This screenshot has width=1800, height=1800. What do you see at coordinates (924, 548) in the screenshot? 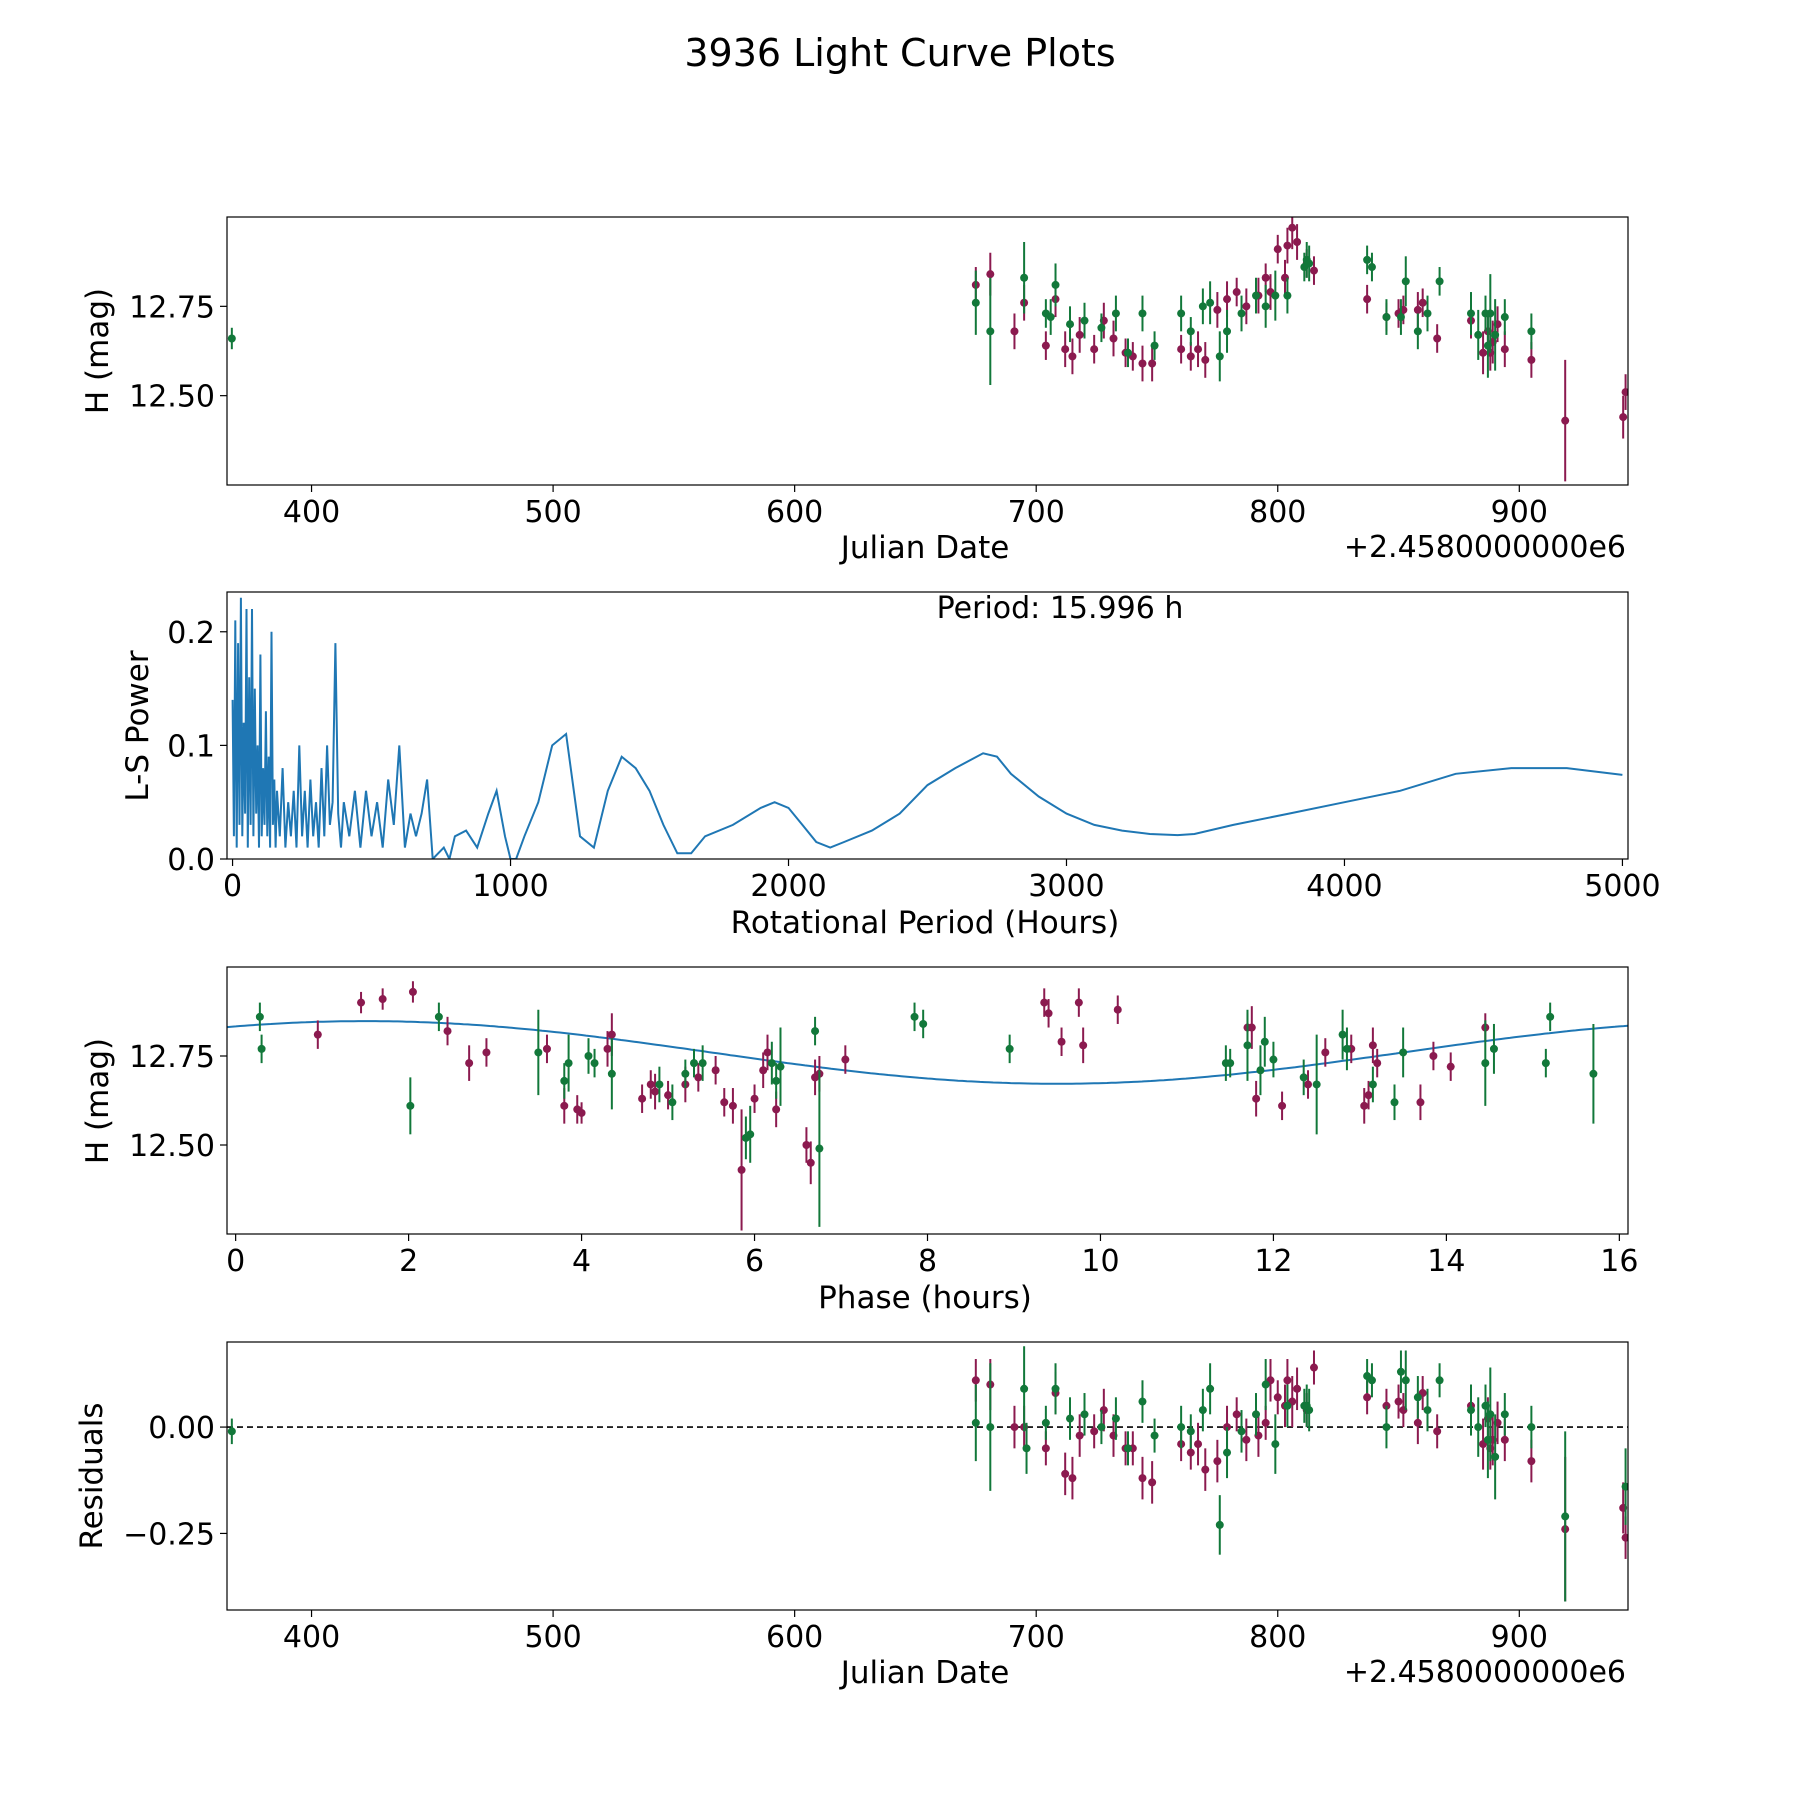
I see `lightcurve-x-label: Julian Date` at bounding box center [924, 548].